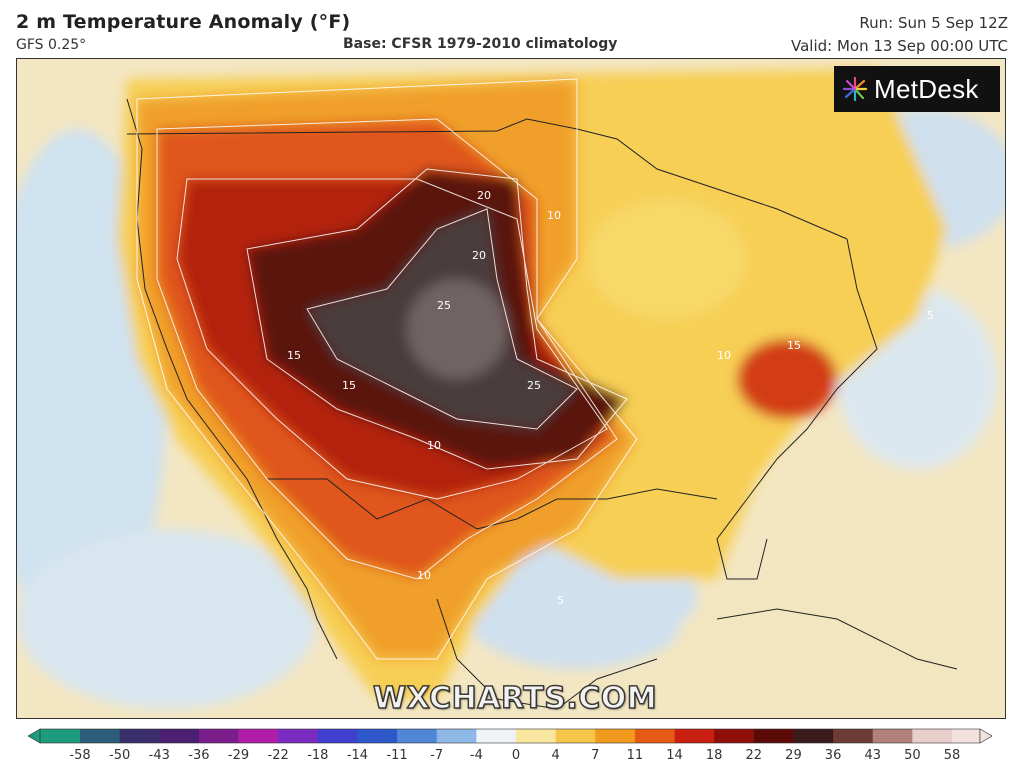 Image resolution: width=1024 pixels, height=784 pixels. What do you see at coordinates (754, 755) in the screenshot?
I see `scale-tick-label: 22` at bounding box center [754, 755].